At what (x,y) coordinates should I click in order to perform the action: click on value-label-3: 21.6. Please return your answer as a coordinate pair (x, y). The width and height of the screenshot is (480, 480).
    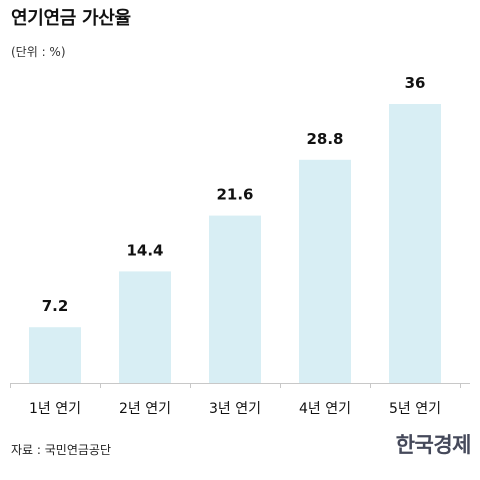
    Looking at the image, I should click on (234, 195).